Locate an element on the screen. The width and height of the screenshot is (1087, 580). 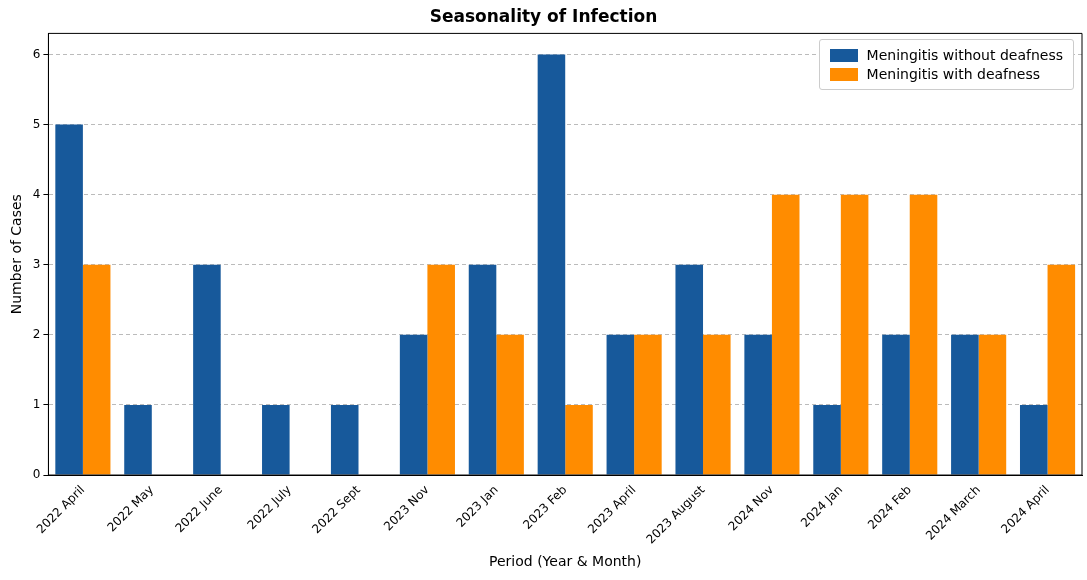
x-axis-title: Period (Year & Month) is located at coordinates (565, 561).